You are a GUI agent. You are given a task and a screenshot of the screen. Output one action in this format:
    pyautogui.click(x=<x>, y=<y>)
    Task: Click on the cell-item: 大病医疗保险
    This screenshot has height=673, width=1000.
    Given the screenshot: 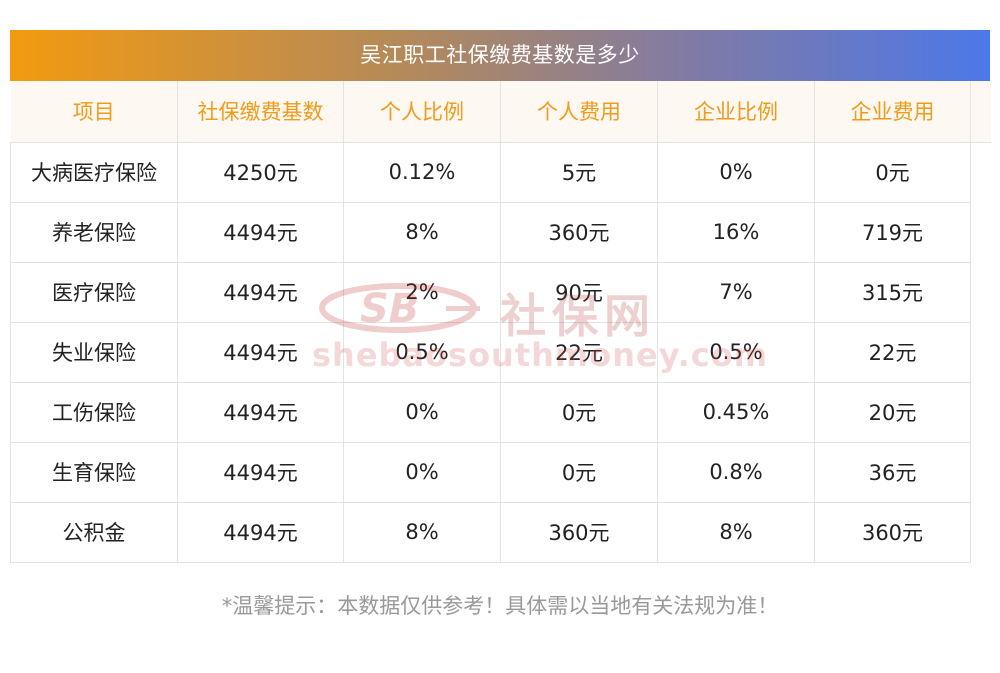 What is the action you would take?
    pyautogui.click(x=94, y=172)
    